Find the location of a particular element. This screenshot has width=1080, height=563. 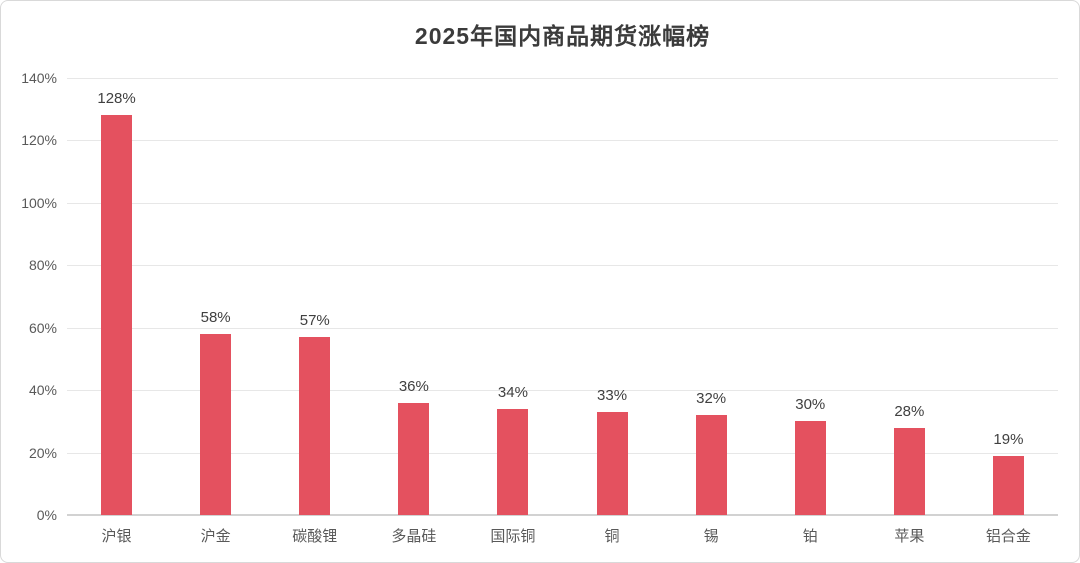

x-axis-category-label: 锡 is located at coordinates (711, 536).